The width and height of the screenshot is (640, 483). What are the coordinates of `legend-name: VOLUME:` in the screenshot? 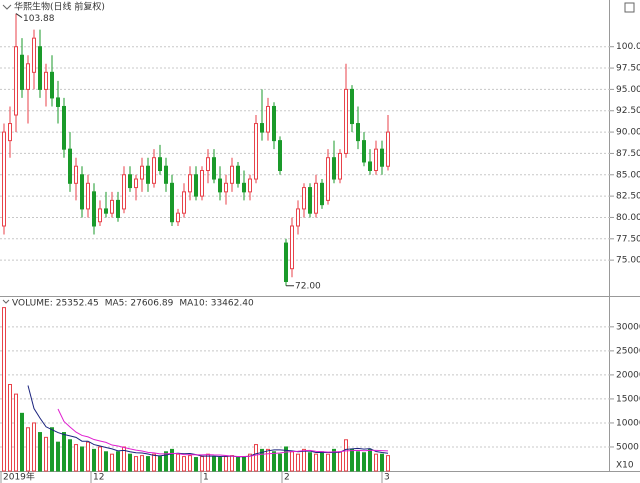 It's located at (32, 304).